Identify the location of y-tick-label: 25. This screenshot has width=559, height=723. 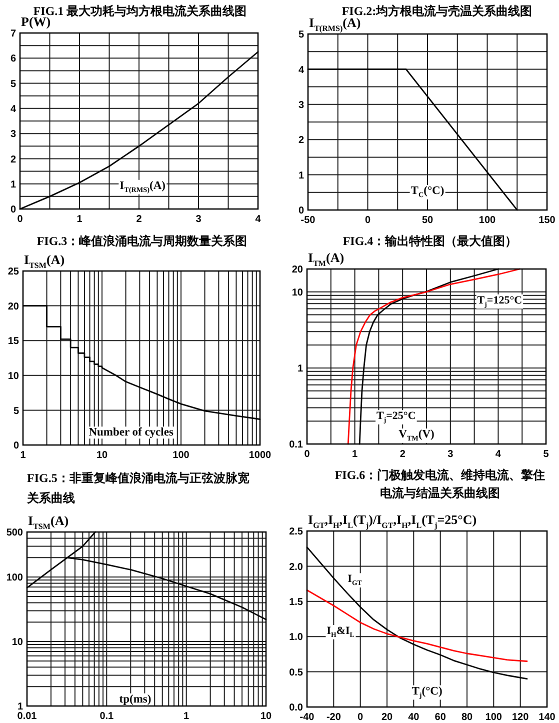
(14, 272).